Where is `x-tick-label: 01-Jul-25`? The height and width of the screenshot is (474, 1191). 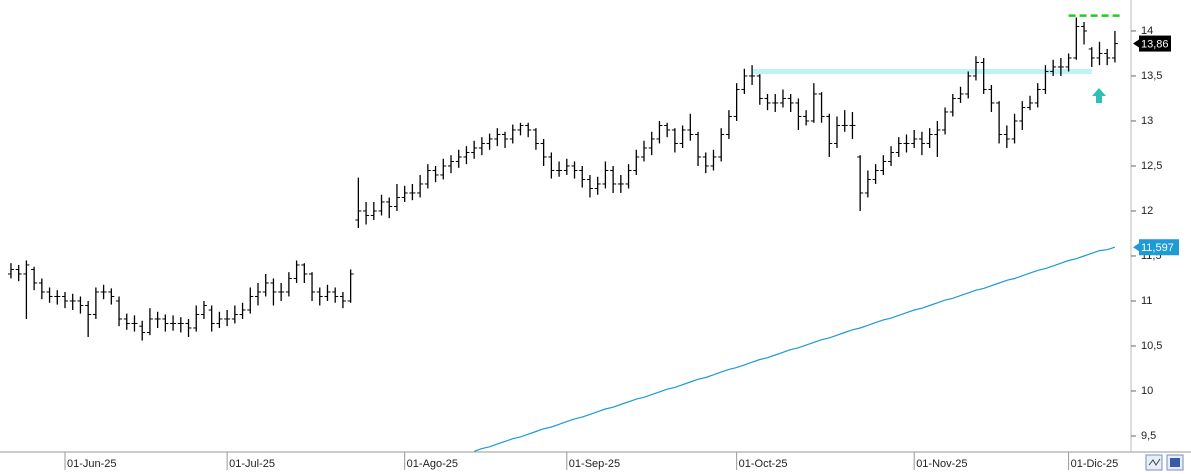 x-tick-label: 01-Jul-25 is located at coordinates (252, 464).